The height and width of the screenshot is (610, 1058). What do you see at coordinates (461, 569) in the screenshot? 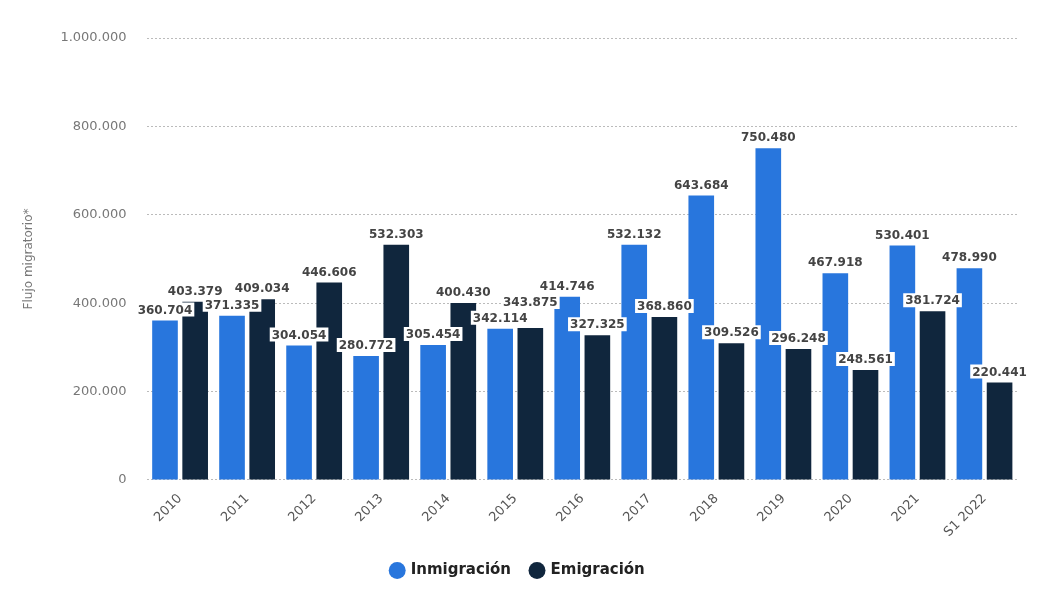
I see `legend-label: Inmigración` at bounding box center [461, 569].